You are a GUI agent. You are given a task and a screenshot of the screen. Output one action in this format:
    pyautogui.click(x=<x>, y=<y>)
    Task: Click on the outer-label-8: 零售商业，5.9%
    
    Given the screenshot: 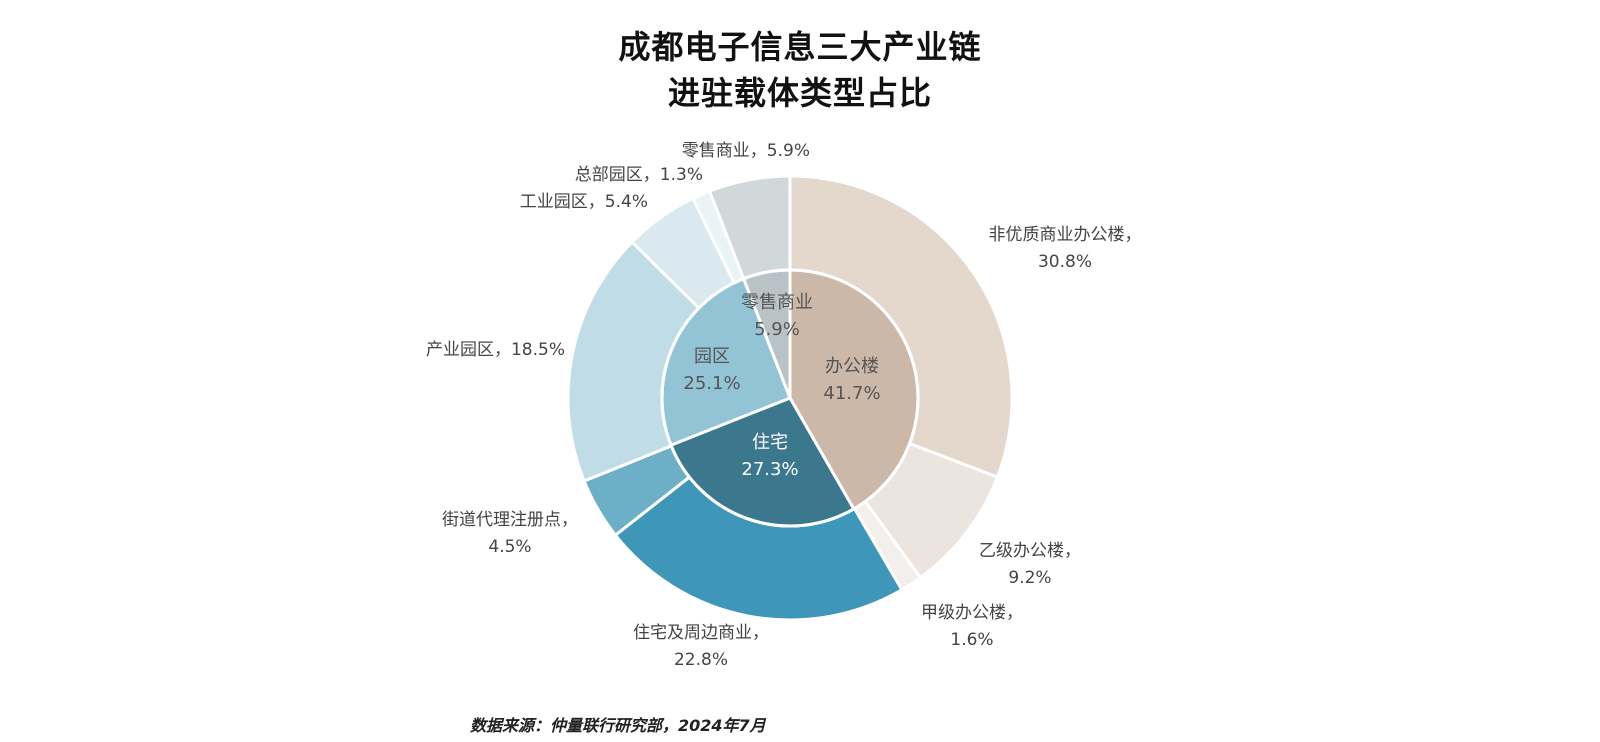 What is the action you would take?
    pyautogui.click(x=746, y=151)
    